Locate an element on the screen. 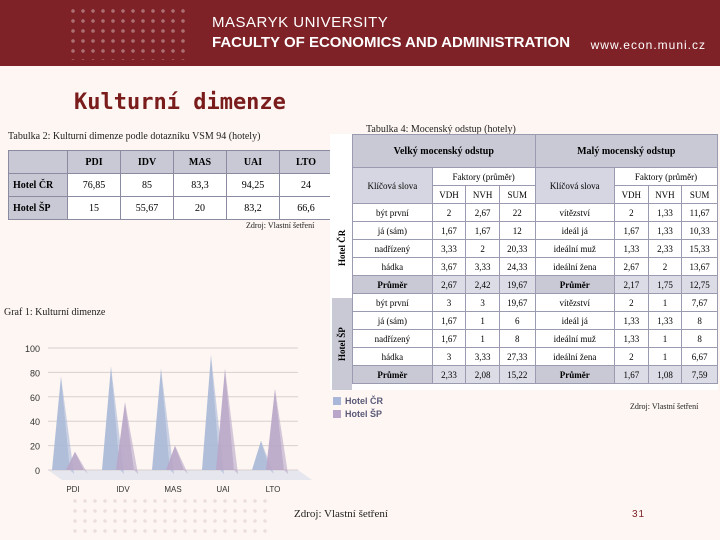 This screenshot has width=720, height=540. table4-cell: 11,67 is located at coordinates (699, 212).